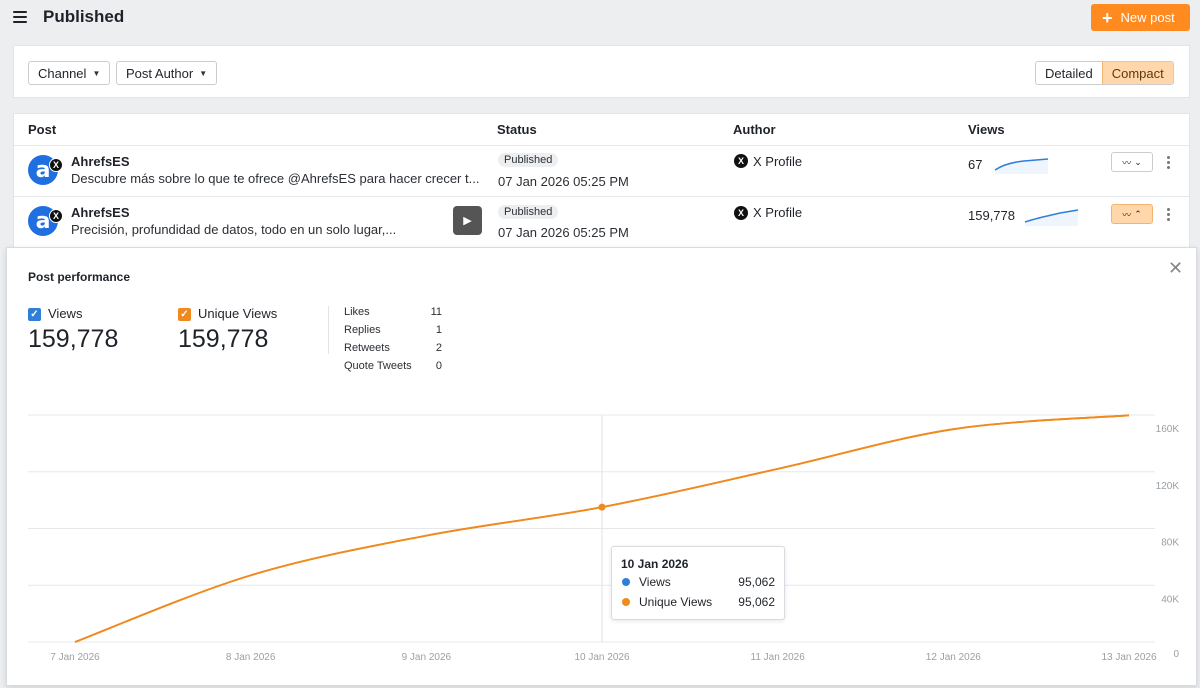  What do you see at coordinates (1137, 73) in the screenshot?
I see `compact-view-button: Compact` at bounding box center [1137, 73].